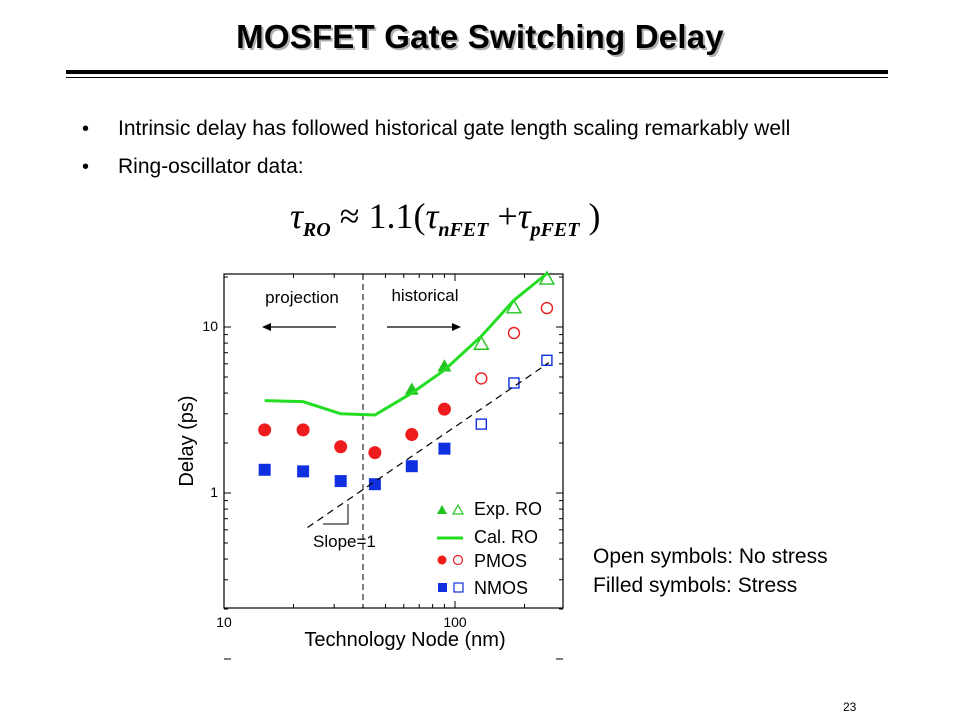  Describe the element at coordinates (344, 541) in the screenshot. I see `slope-label: Slope=1` at that location.